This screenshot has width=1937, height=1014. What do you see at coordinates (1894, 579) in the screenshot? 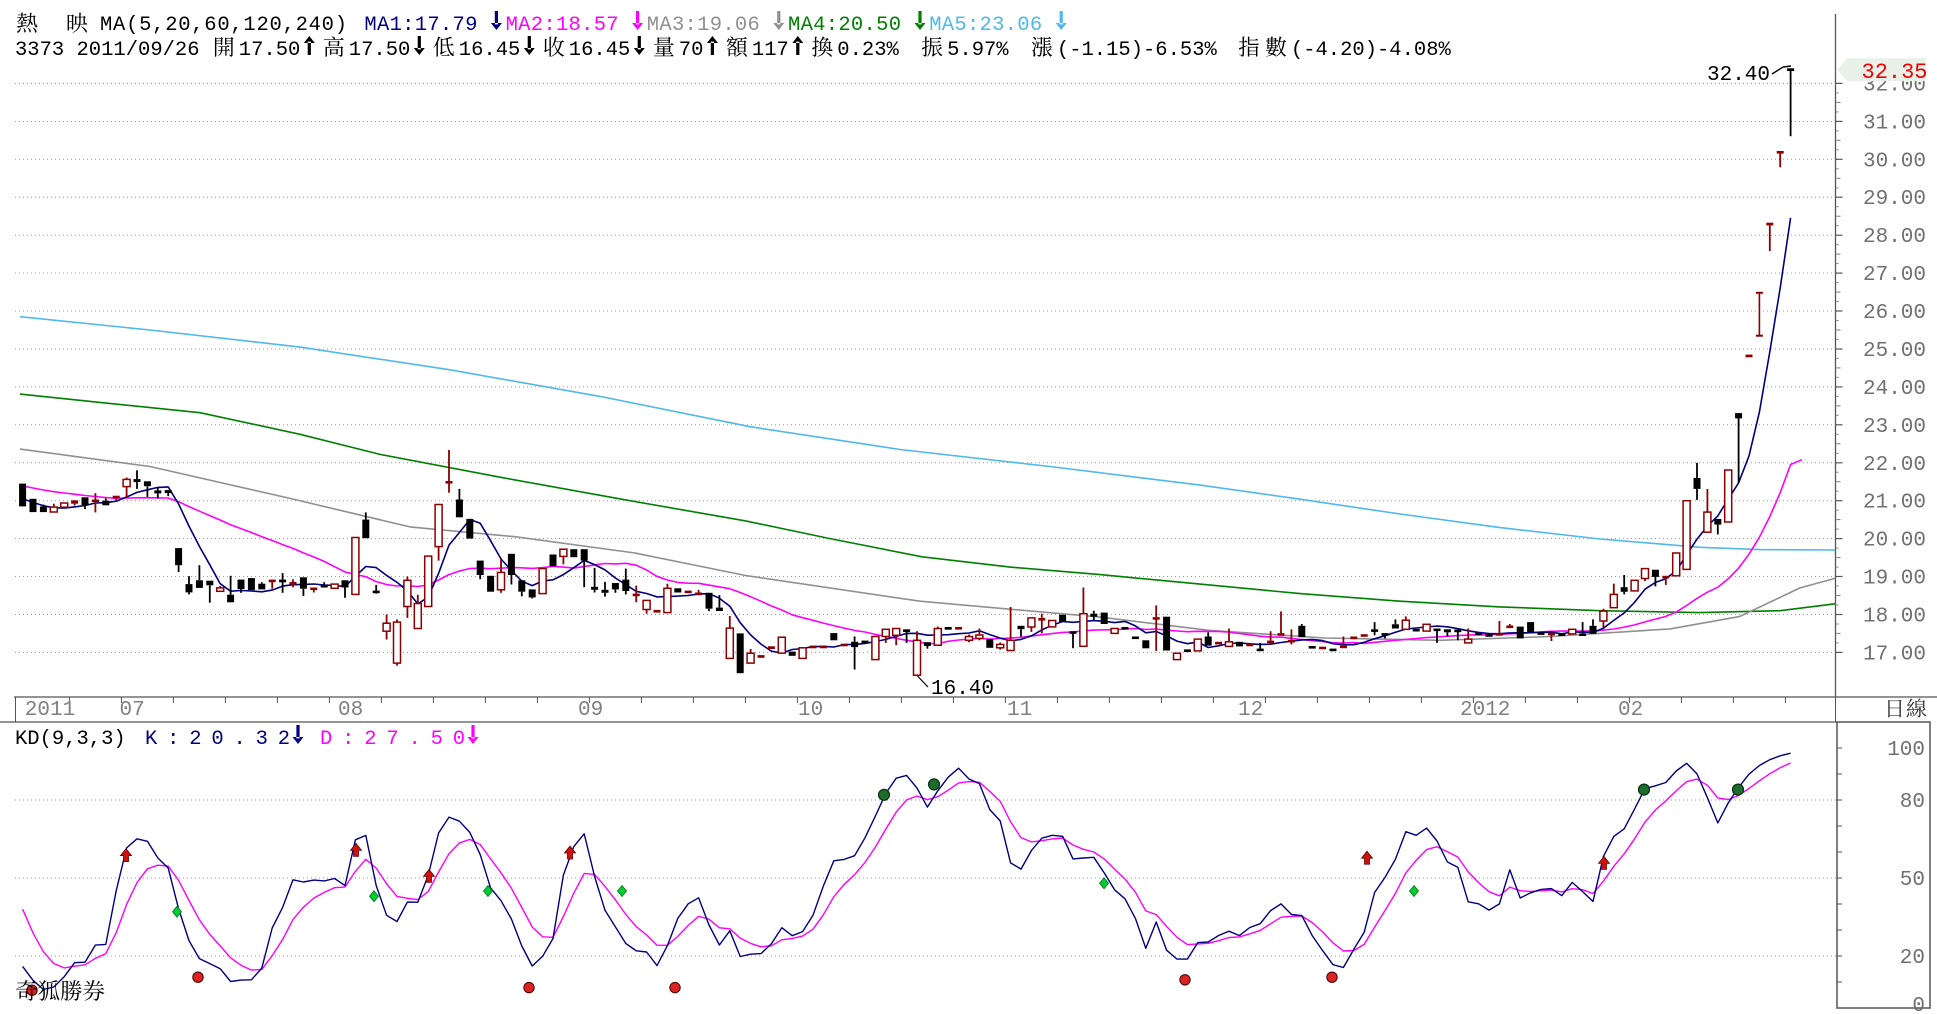
I see `svg-text: 19.00` at bounding box center [1894, 579].